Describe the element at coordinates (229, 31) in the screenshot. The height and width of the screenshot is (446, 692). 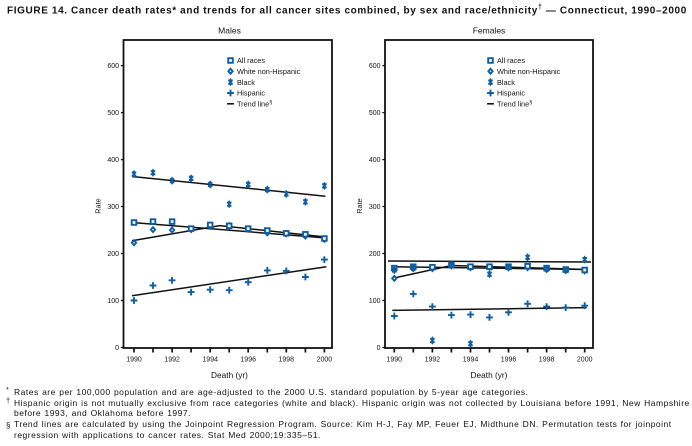
I see `svg-text: Males` at that location.